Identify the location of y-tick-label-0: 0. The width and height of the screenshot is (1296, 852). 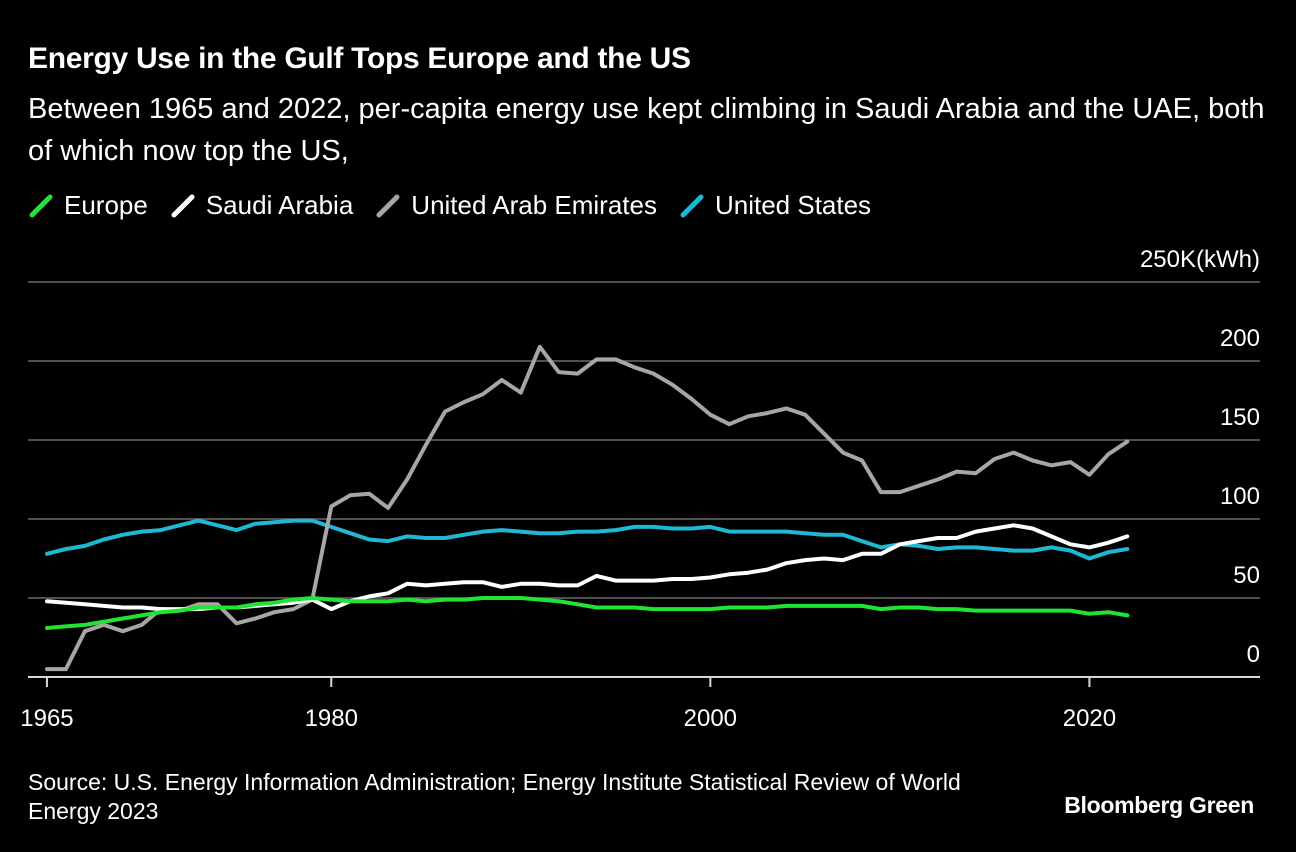
(1253, 654).